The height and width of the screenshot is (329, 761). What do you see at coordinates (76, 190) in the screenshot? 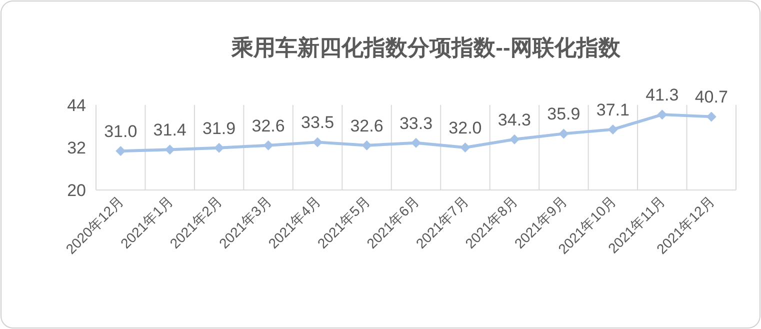
I see `y-tick-label: 20` at bounding box center [76, 190].